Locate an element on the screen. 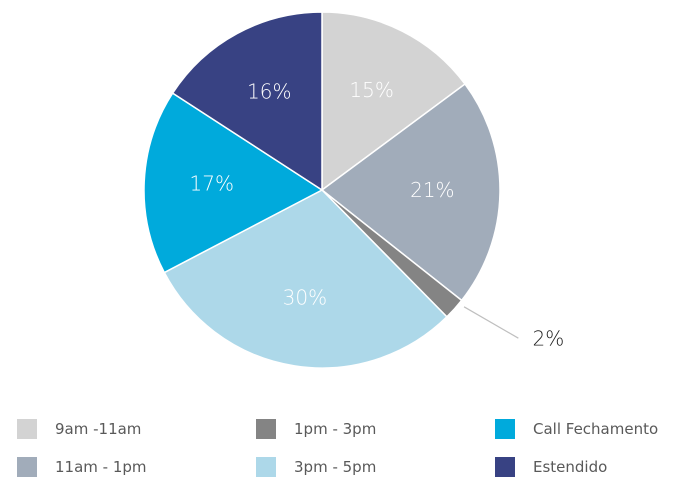  slice-label-1pm-3pm: 2% is located at coordinates (548, 339).